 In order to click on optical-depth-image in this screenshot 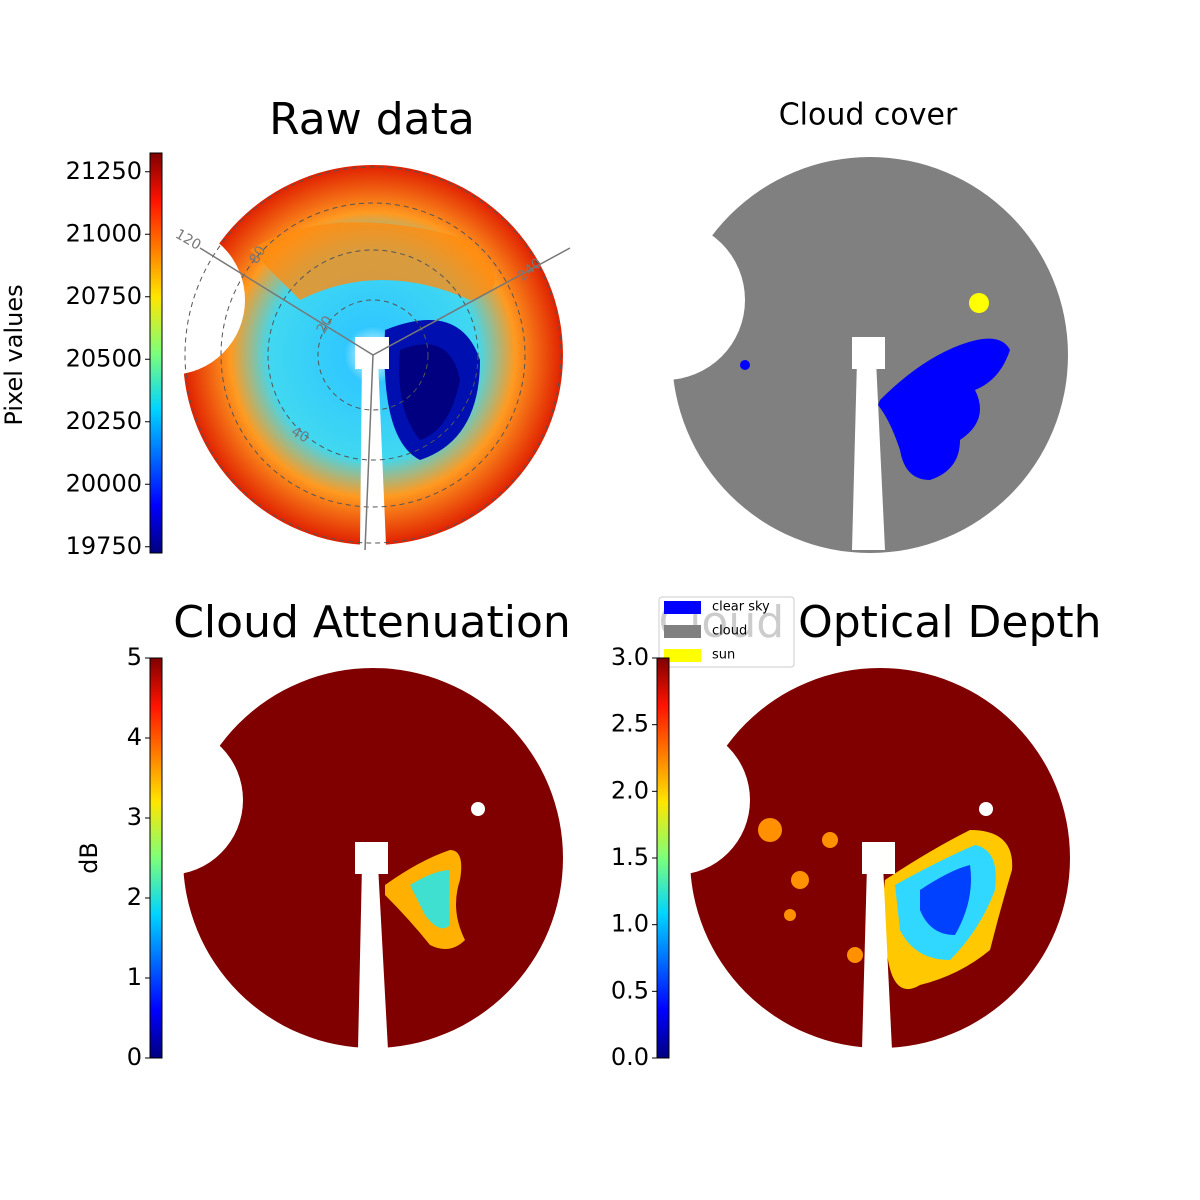, I will do `click(835, 859)`.